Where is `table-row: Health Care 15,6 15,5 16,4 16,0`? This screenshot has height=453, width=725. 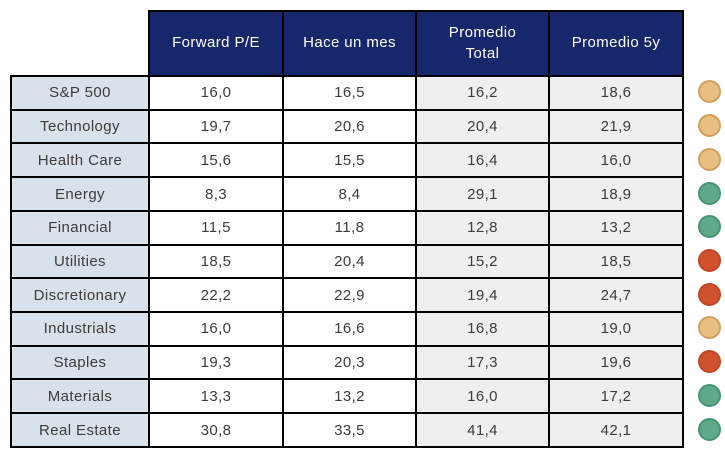 table-row: Health Care 15,6 15,5 16,4 16,0 is located at coordinates (347, 160).